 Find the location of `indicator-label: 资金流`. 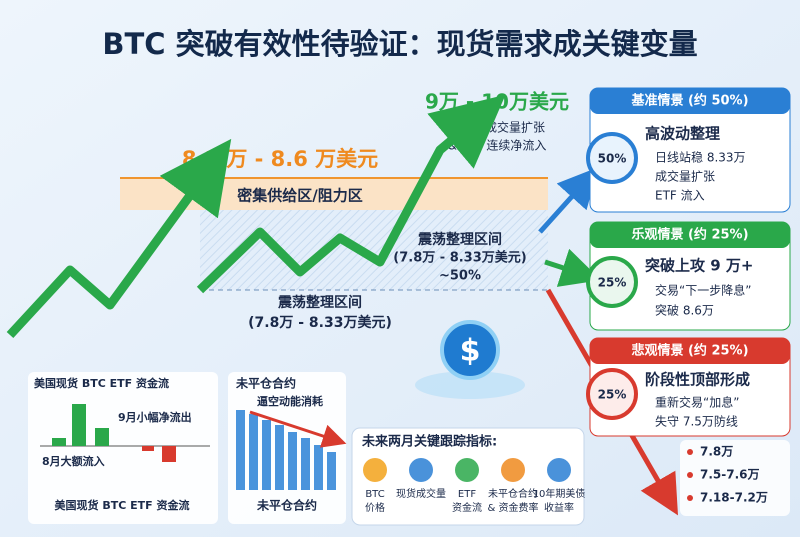

indicator-label: 资金流 is located at coordinates (467, 507).